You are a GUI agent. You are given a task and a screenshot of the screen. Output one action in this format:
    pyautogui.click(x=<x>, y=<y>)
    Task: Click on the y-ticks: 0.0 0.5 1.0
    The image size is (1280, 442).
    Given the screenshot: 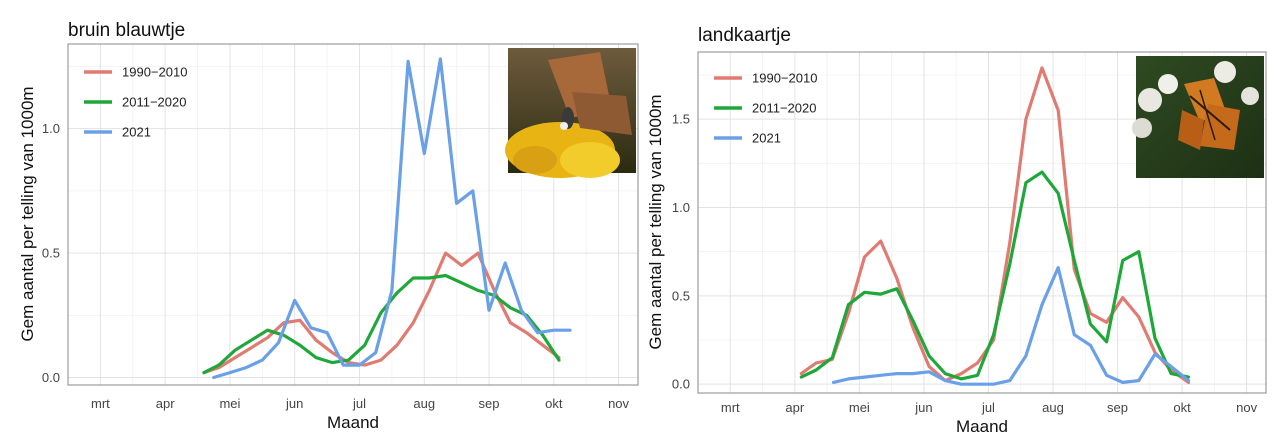 What is the action you would take?
    pyautogui.click(x=51, y=253)
    